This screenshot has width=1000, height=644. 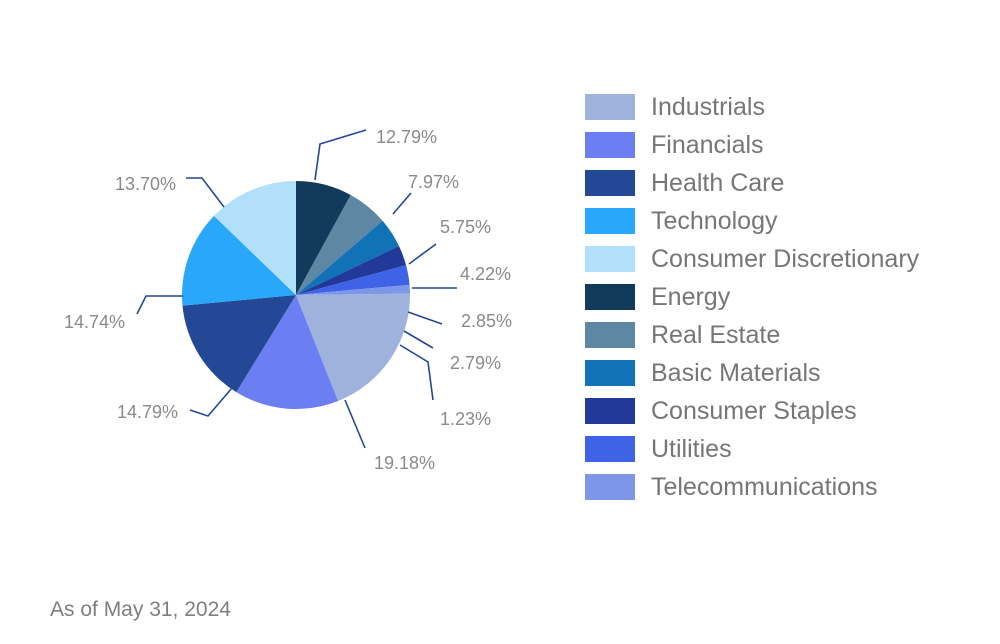 I want to click on legend-label: Health Care, so click(x=718, y=182).